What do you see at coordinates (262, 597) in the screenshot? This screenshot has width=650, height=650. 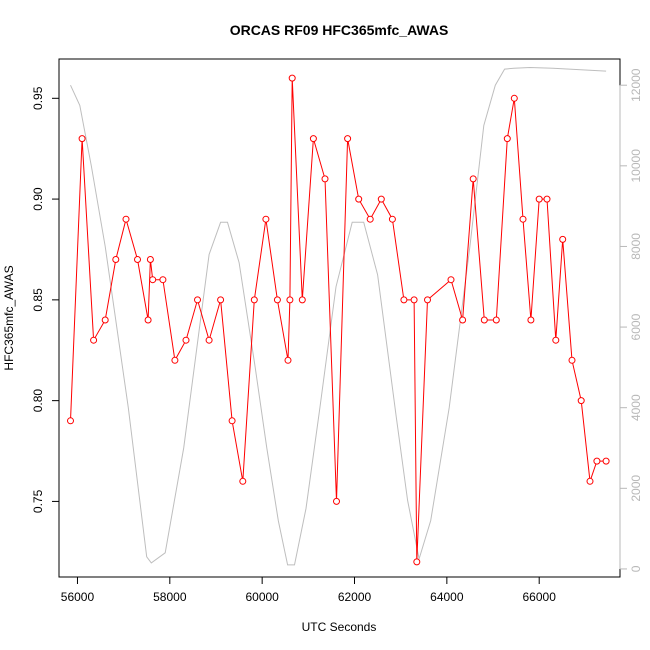 I see `x-tick-label: 60000` at bounding box center [262, 597].